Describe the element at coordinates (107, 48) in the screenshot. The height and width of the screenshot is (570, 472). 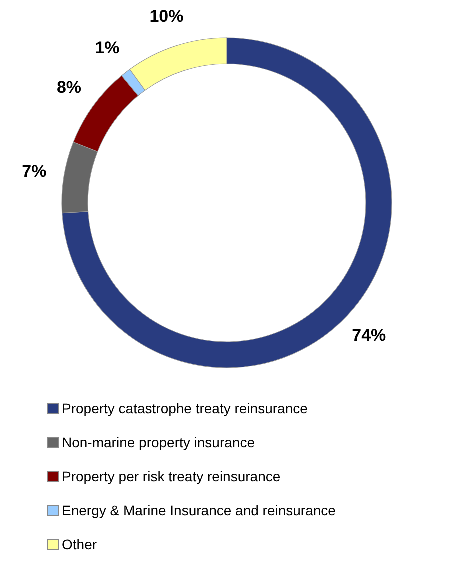
I see `data-label: 1%` at that location.